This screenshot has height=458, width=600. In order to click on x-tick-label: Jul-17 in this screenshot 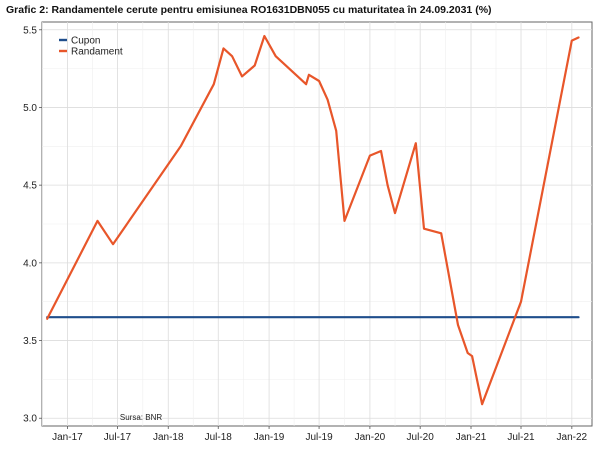, I will do `click(118, 437)`.